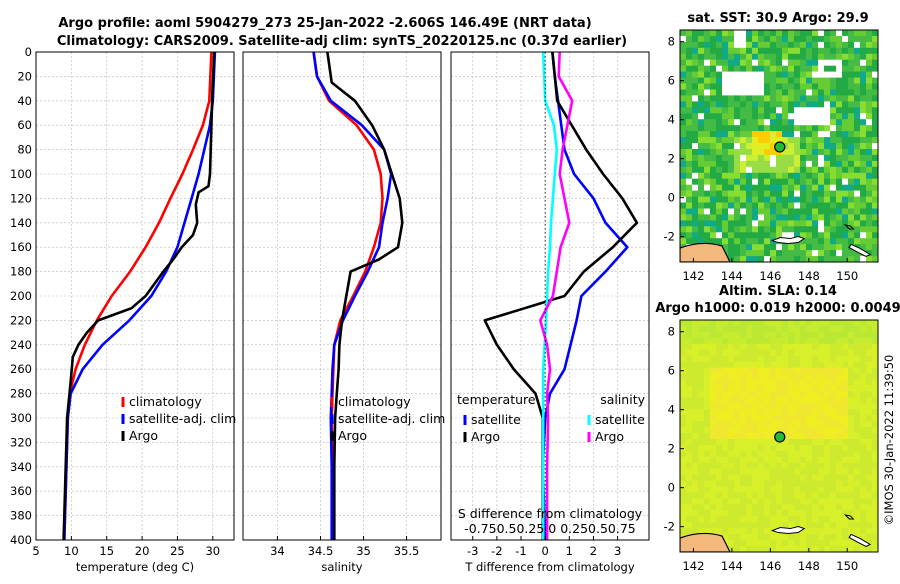  I want to click on sla-map-ytick-label: 0, so click(671, 488).